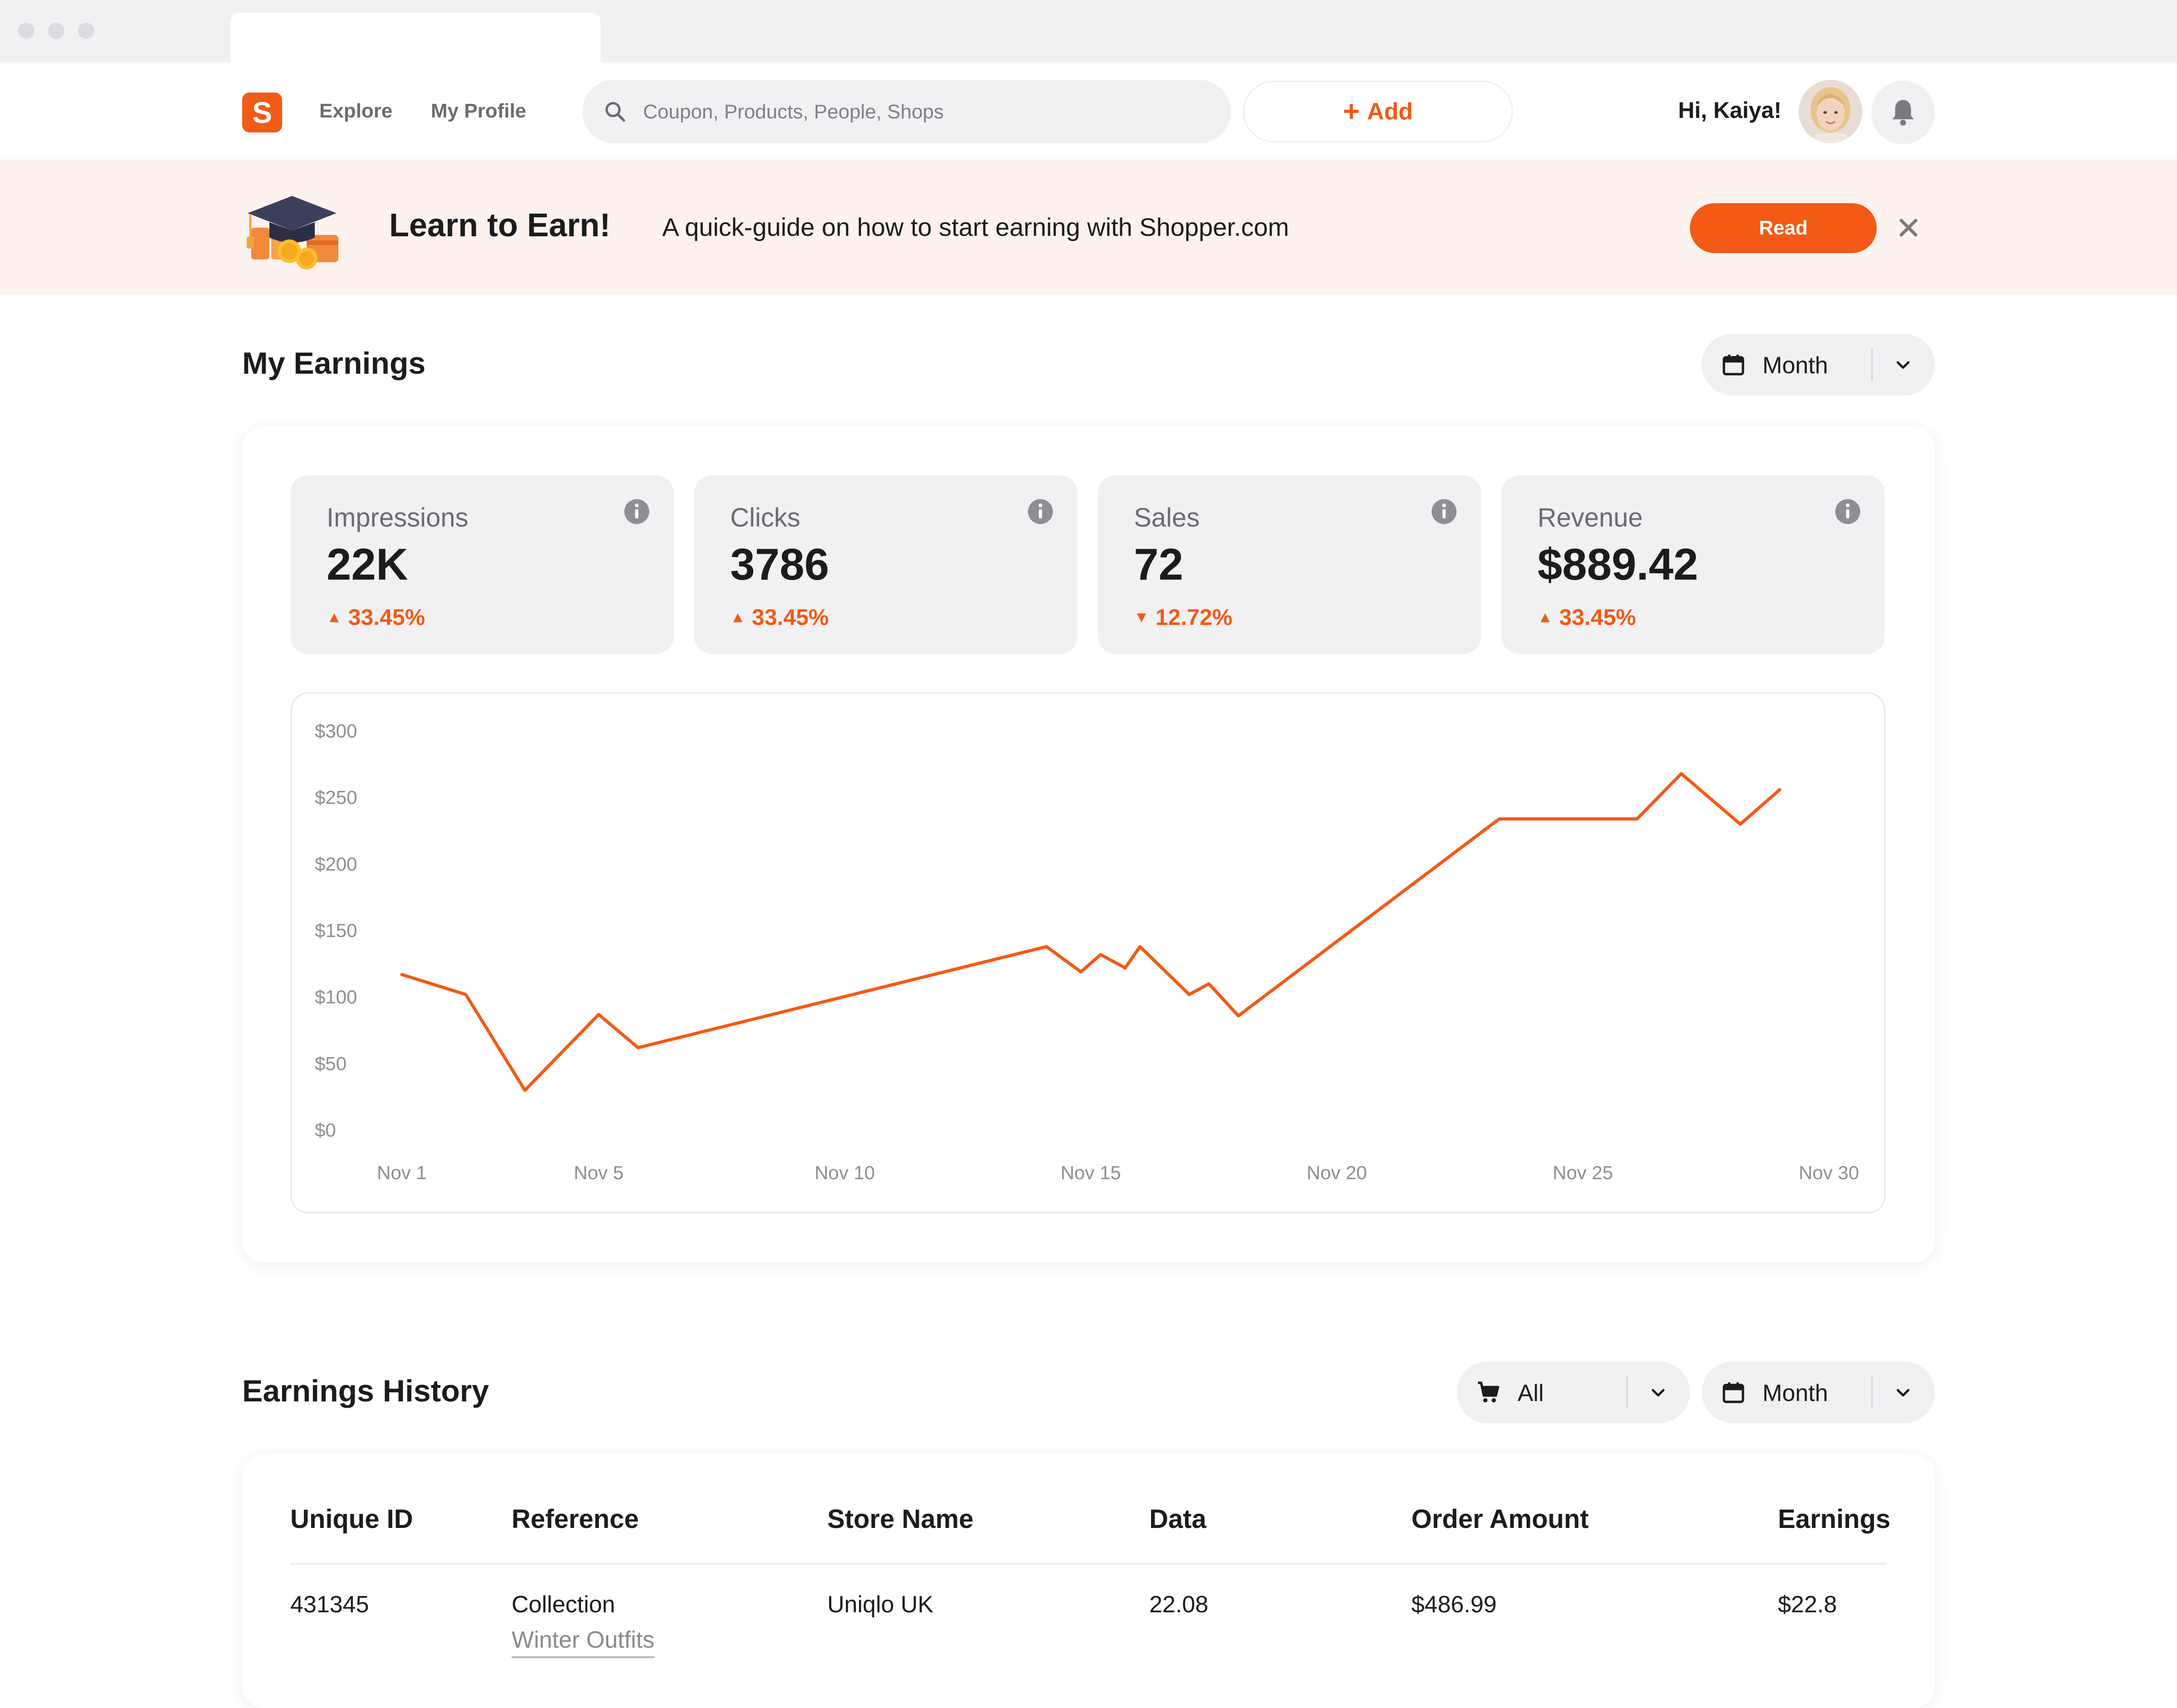  I want to click on top-navbar: S Explore My Profile + Add Hi, Kaiya!, so click(1088, 112).